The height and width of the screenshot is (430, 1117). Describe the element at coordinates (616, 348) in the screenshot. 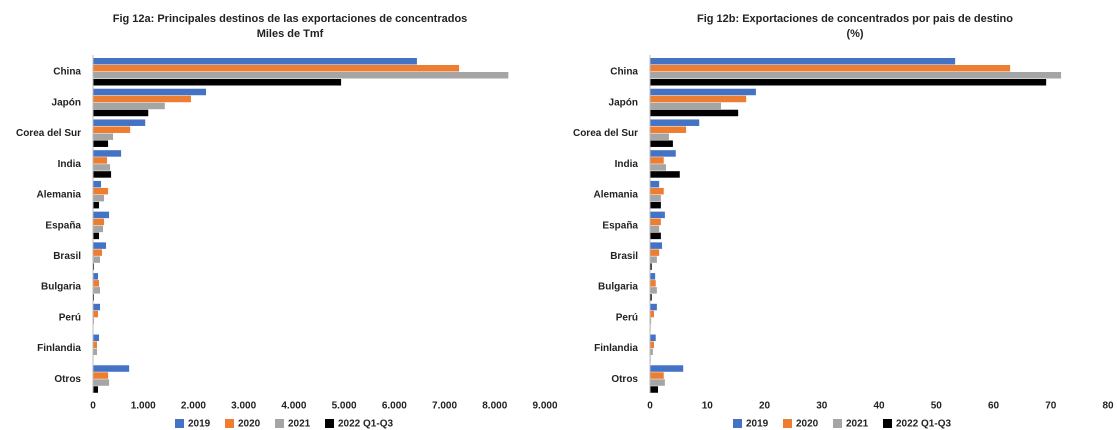

I see `category-label: Finlandia` at that location.